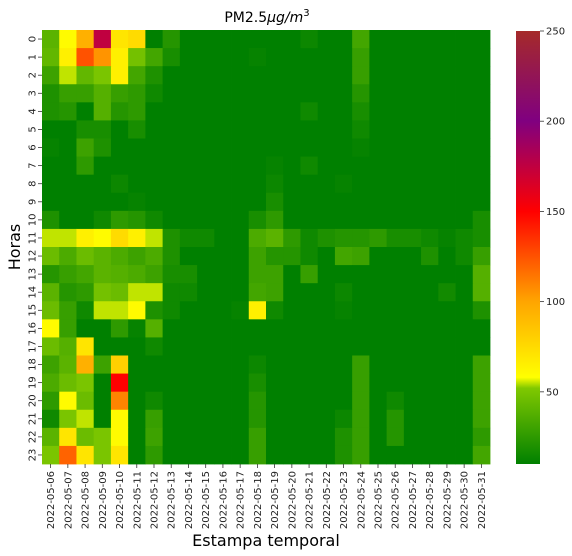 The image size is (572, 556). Describe the element at coordinates (33, 93) in the screenshot. I see `y-tick-label: 3` at that location.